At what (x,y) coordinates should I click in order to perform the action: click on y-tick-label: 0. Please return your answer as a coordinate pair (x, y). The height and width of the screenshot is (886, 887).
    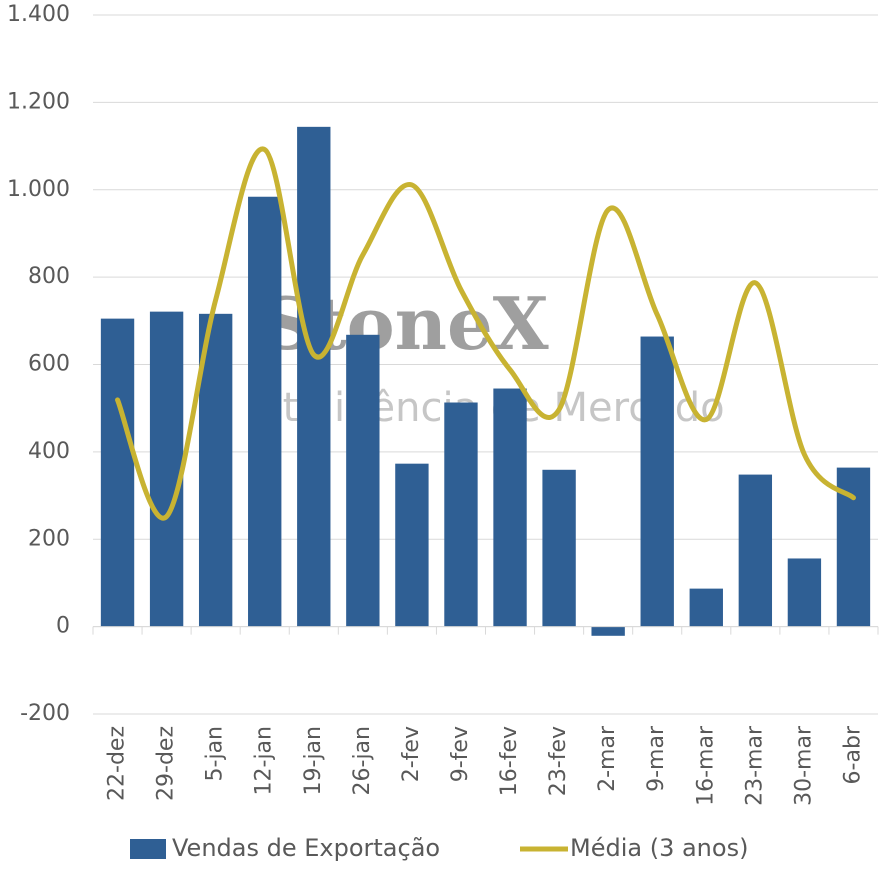
    Looking at the image, I should click on (63, 626).